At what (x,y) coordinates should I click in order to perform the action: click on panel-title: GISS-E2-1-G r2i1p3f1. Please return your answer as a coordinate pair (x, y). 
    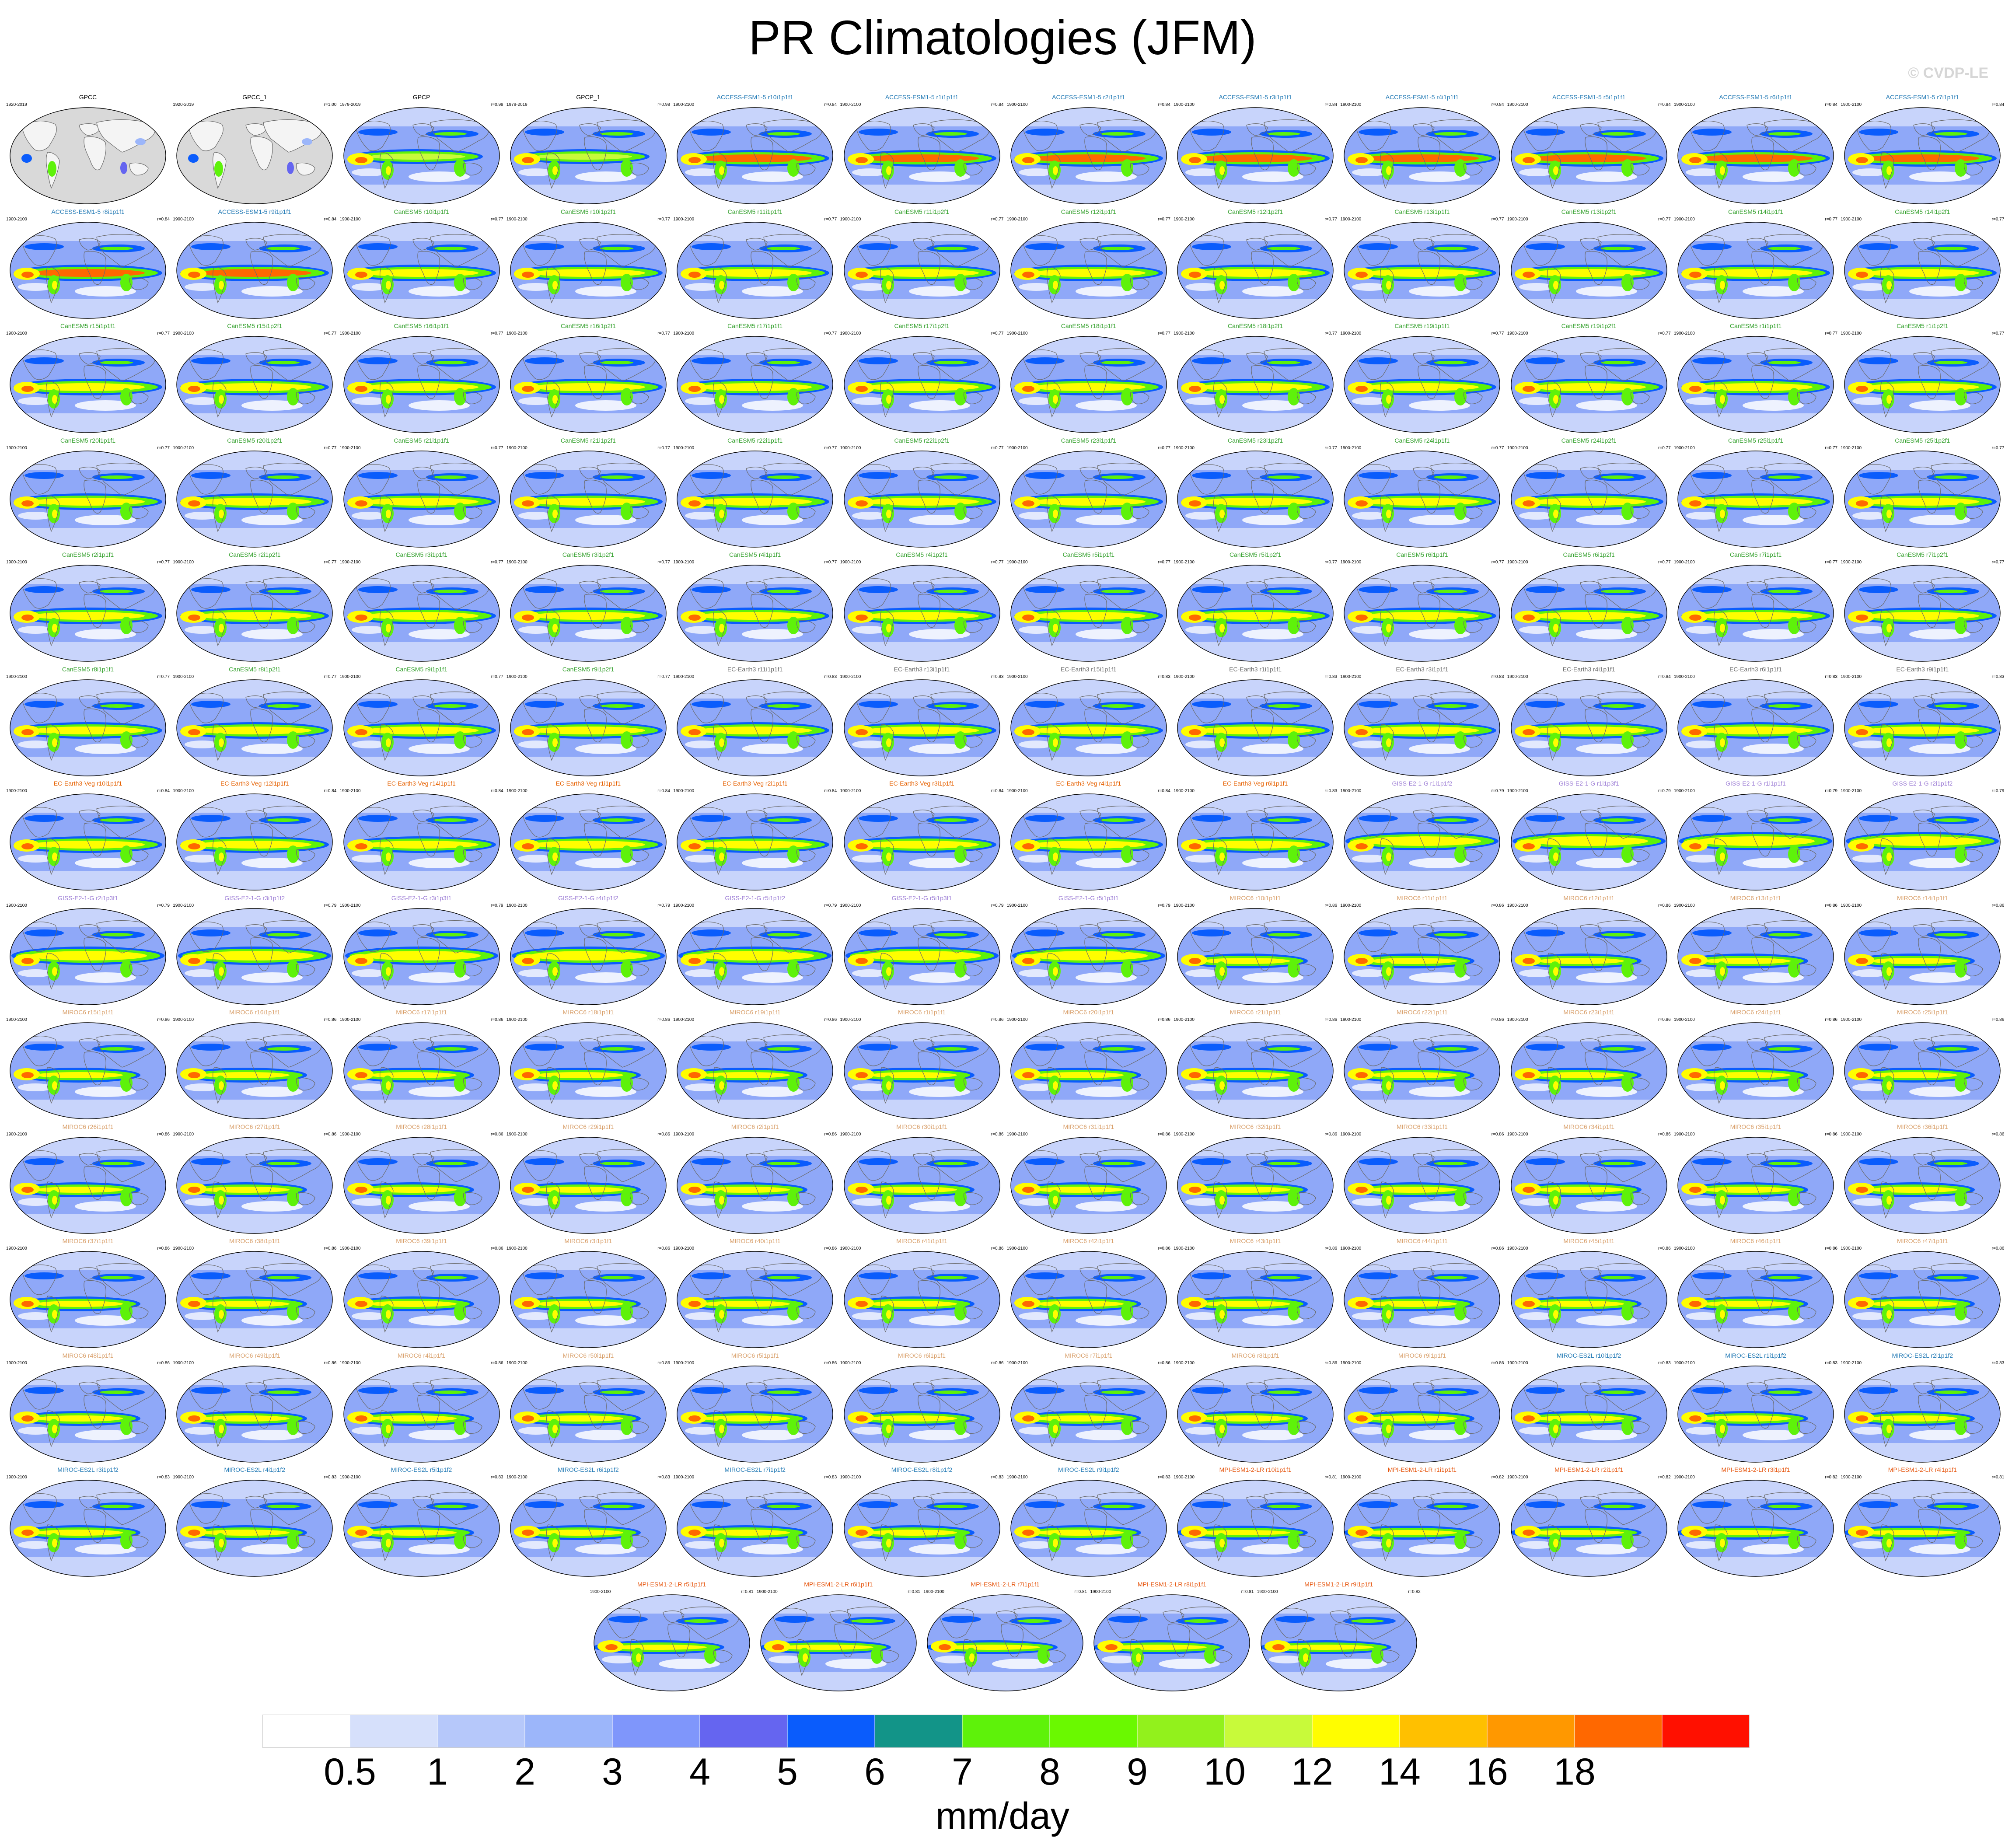
    Looking at the image, I should click on (88, 897).